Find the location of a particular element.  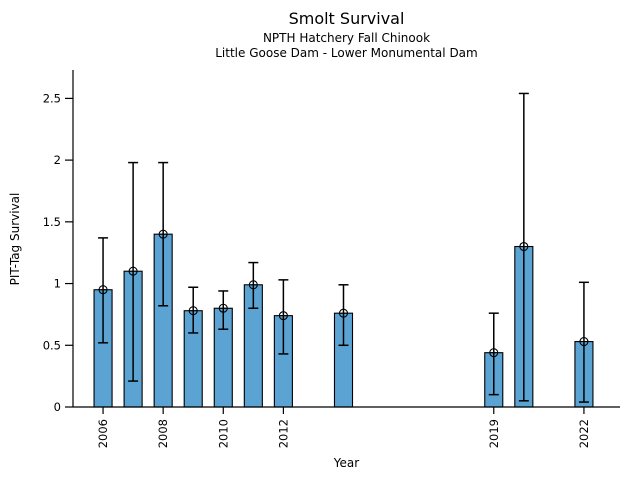

x-axis-label: Year is located at coordinates (346, 463).